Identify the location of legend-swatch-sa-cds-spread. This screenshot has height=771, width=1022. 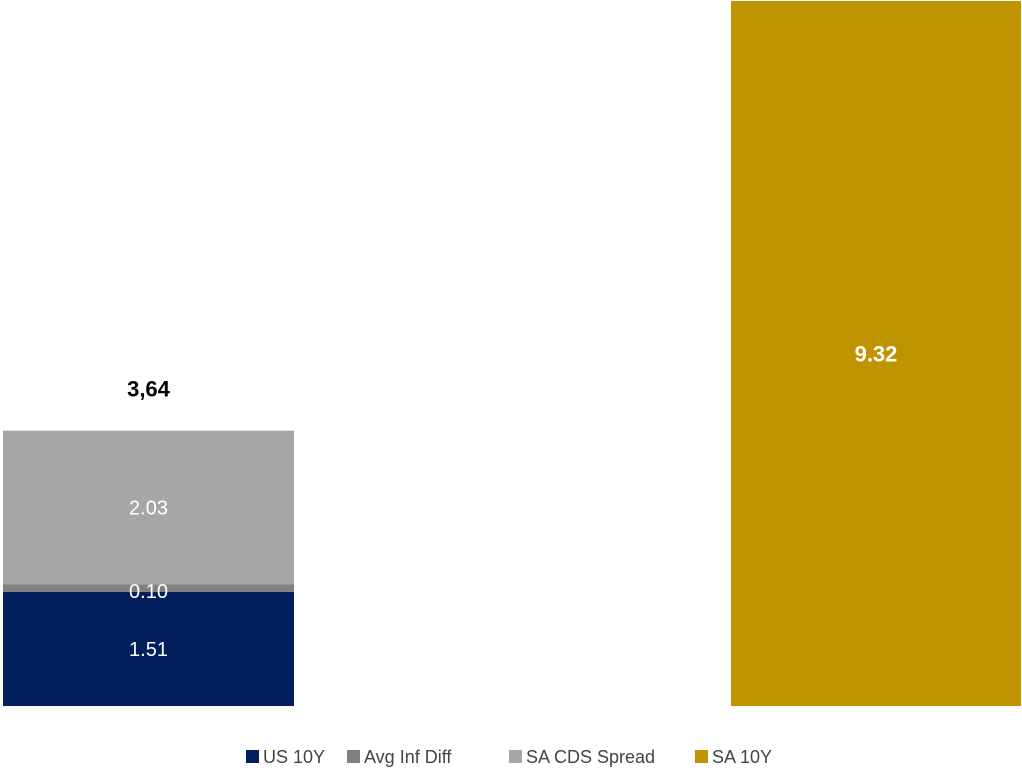
(515, 756).